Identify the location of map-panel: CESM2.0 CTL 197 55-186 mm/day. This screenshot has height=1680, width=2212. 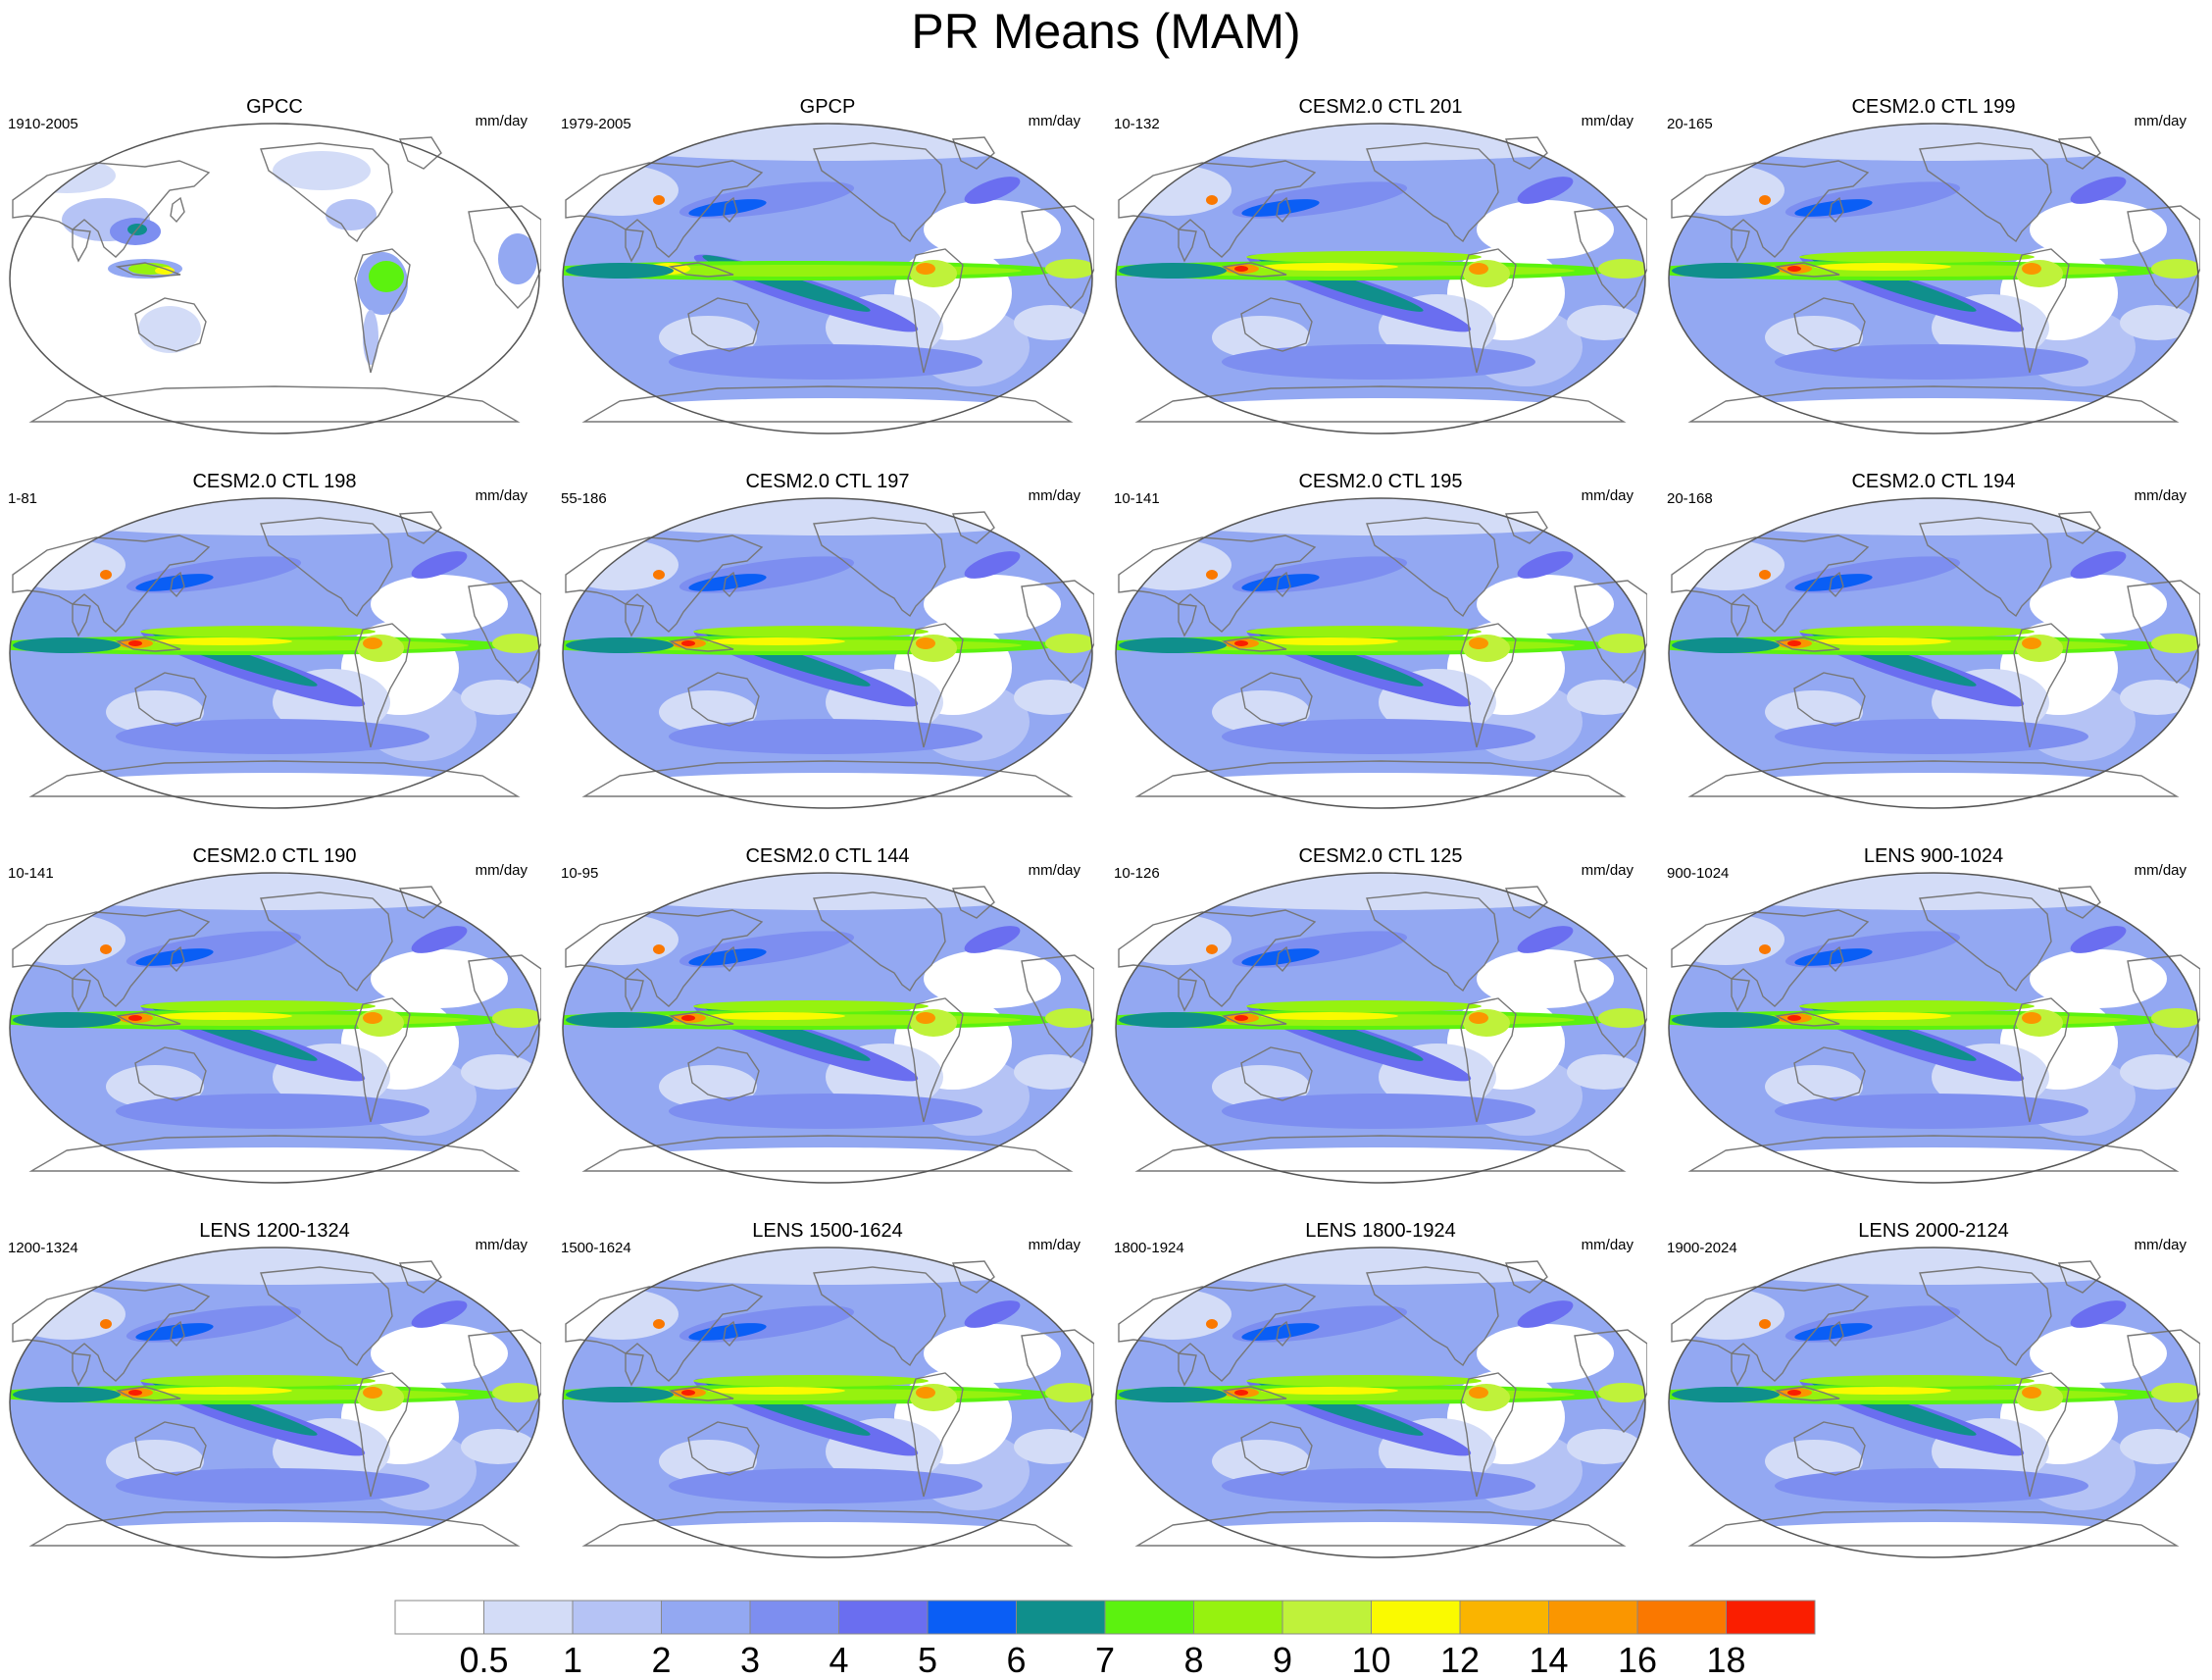
(827, 645).